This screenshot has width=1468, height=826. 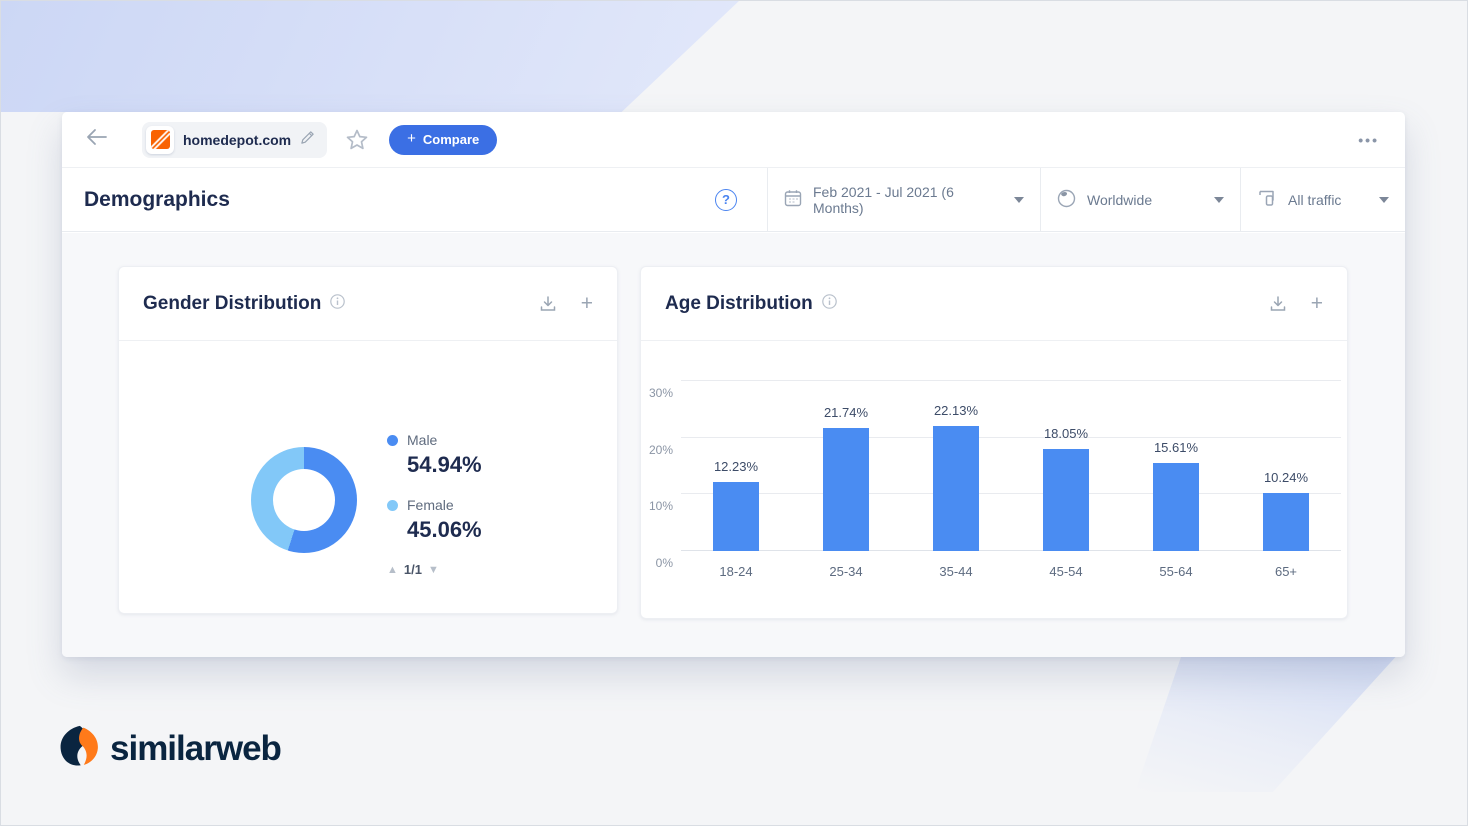 What do you see at coordinates (1120, 199) in the screenshot?
I see `geo-value: Worldwide` at bounding box center [1120, 199].